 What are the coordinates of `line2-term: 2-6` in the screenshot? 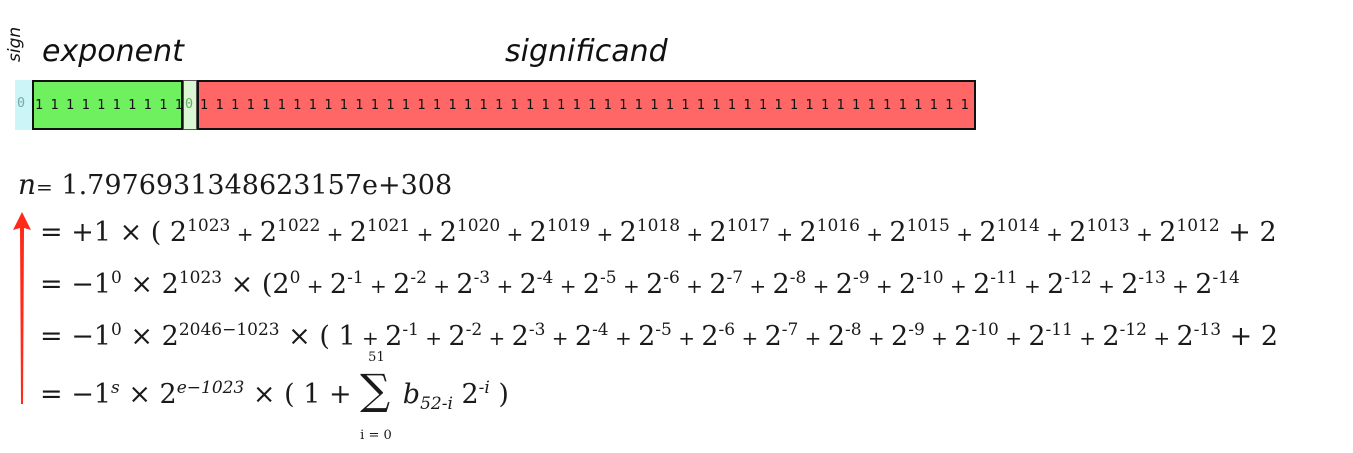 It's located at (663, 284).